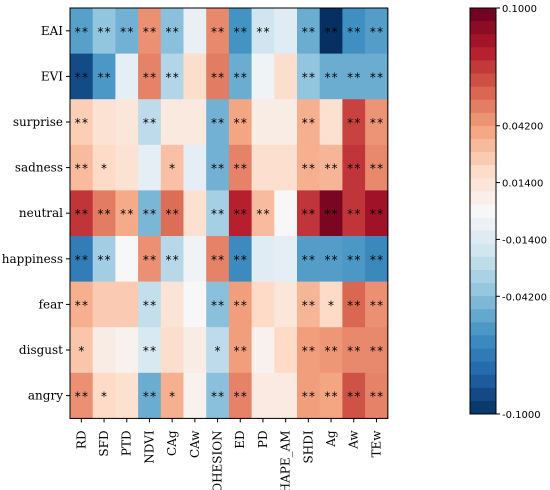 The image size is (550, 490). I want to click on x-tick-label: CAg, so click(172, 443).